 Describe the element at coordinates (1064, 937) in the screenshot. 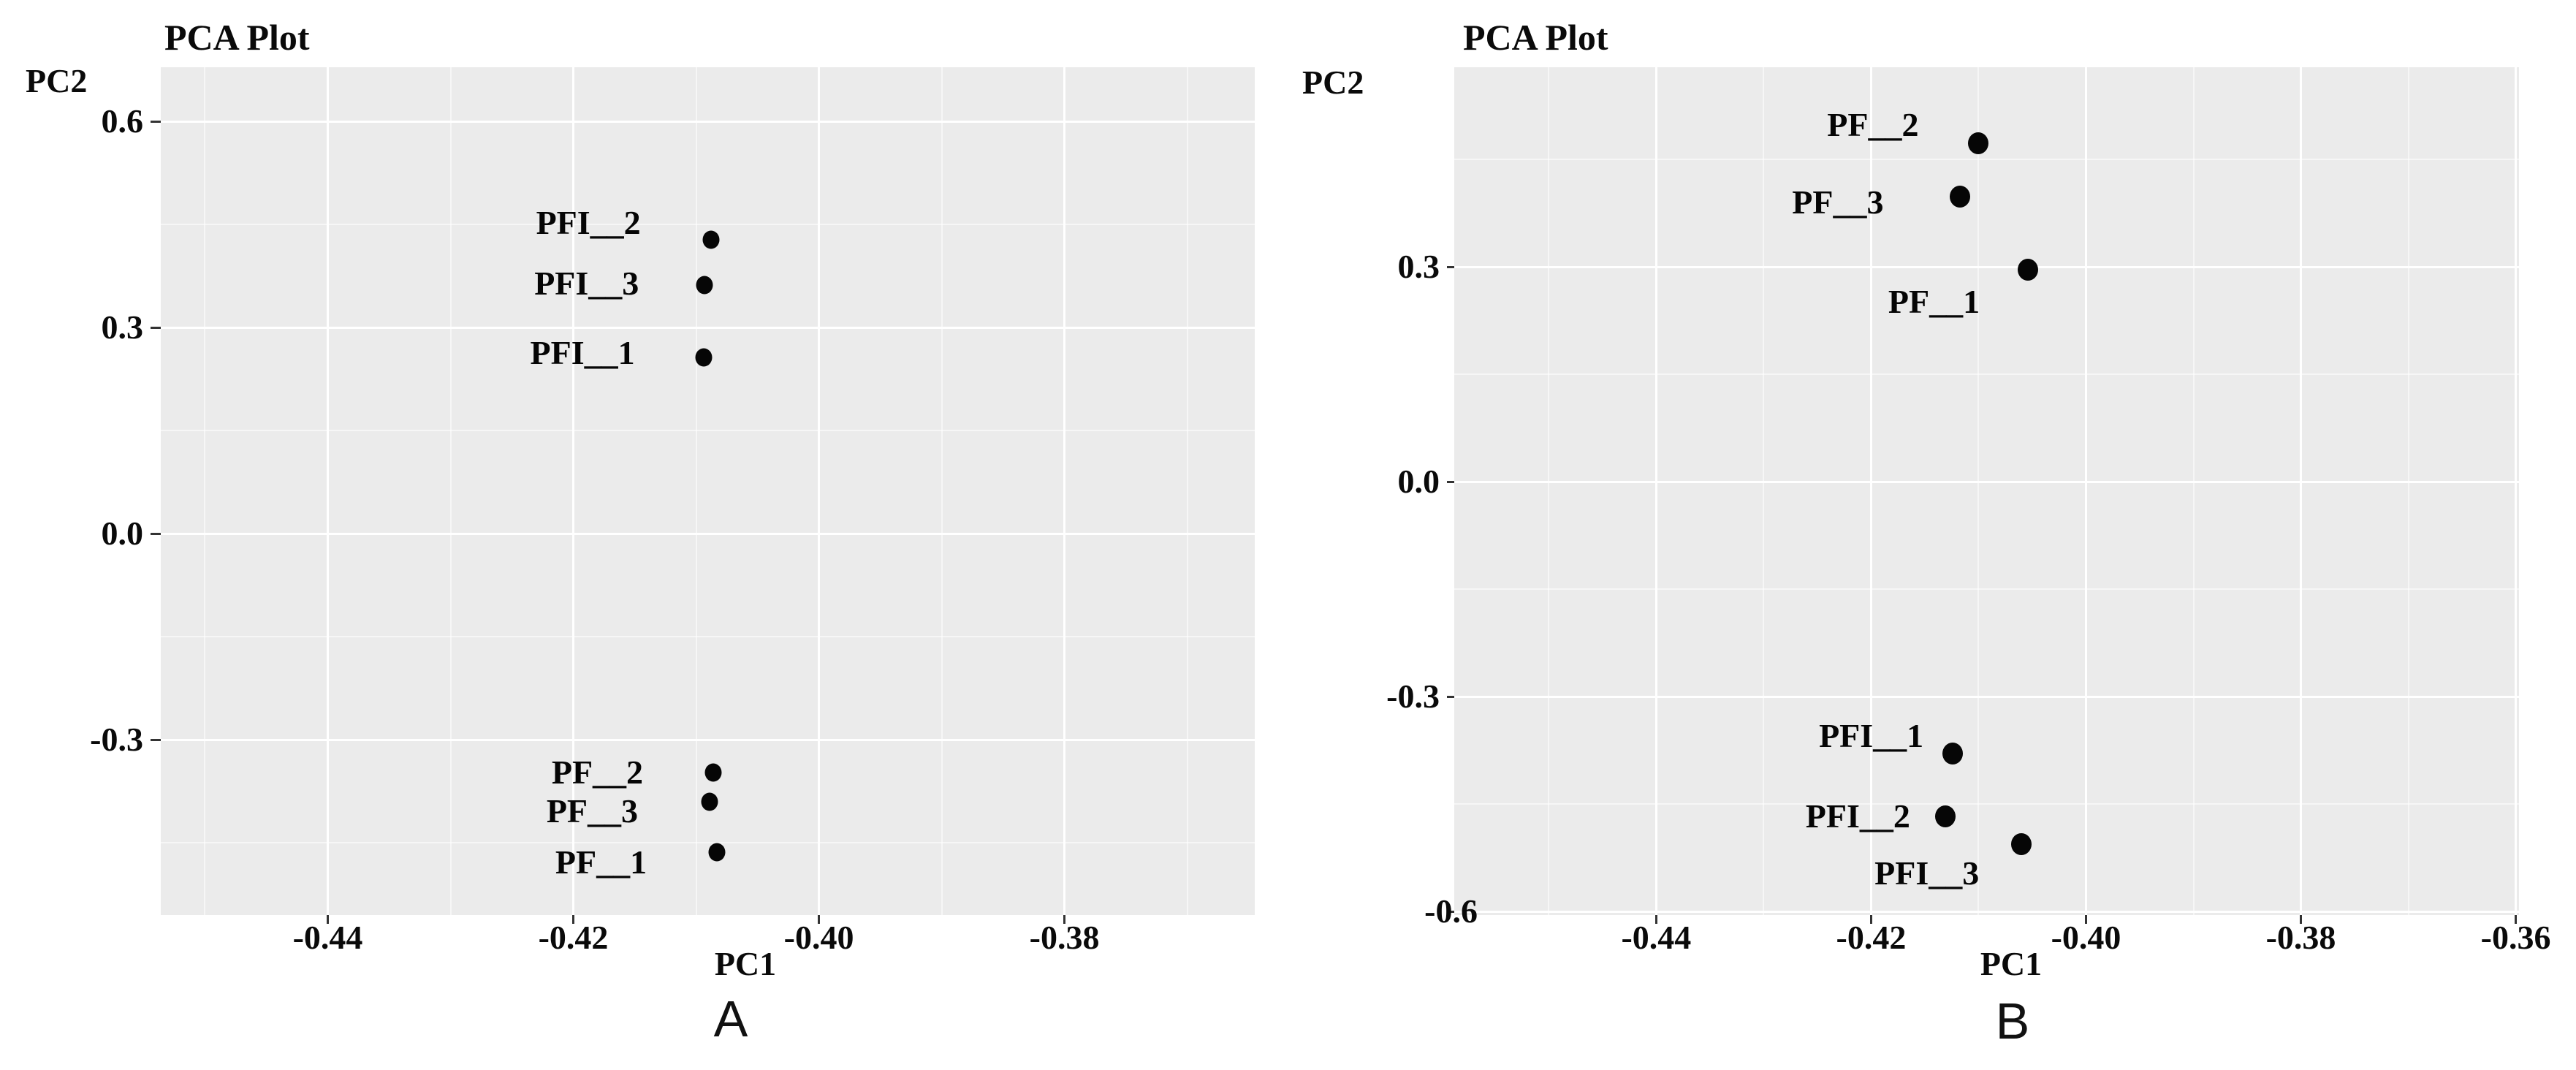

I see `x-axis-tick-label: -0.38` at that location.